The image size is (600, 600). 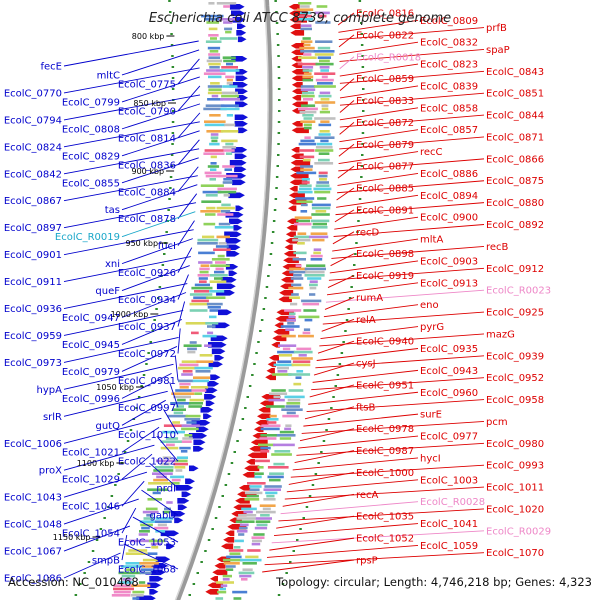 What do you see at coordinates (368, 232) in the screenshot?
I see `right-gene-label: recD` at bounding box center [368, 232].